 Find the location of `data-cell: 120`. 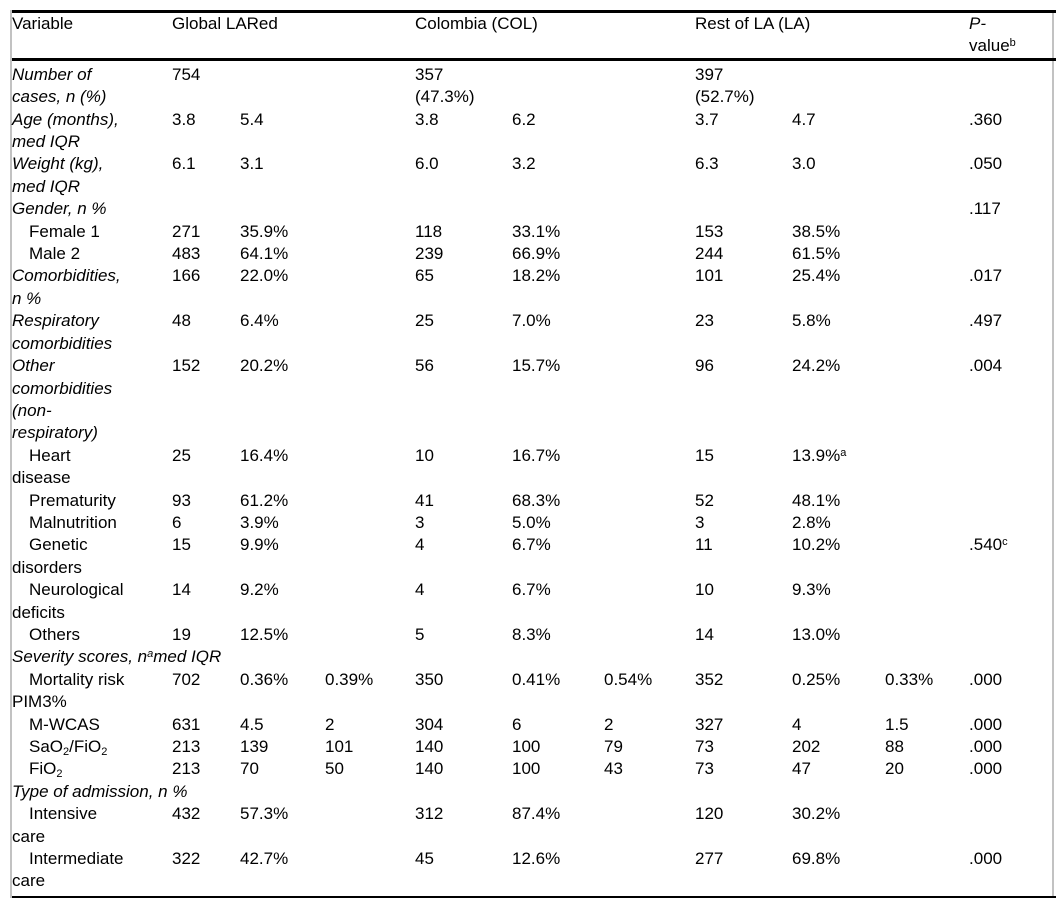

data-cell: 120 is located at coordinates (709, 814).